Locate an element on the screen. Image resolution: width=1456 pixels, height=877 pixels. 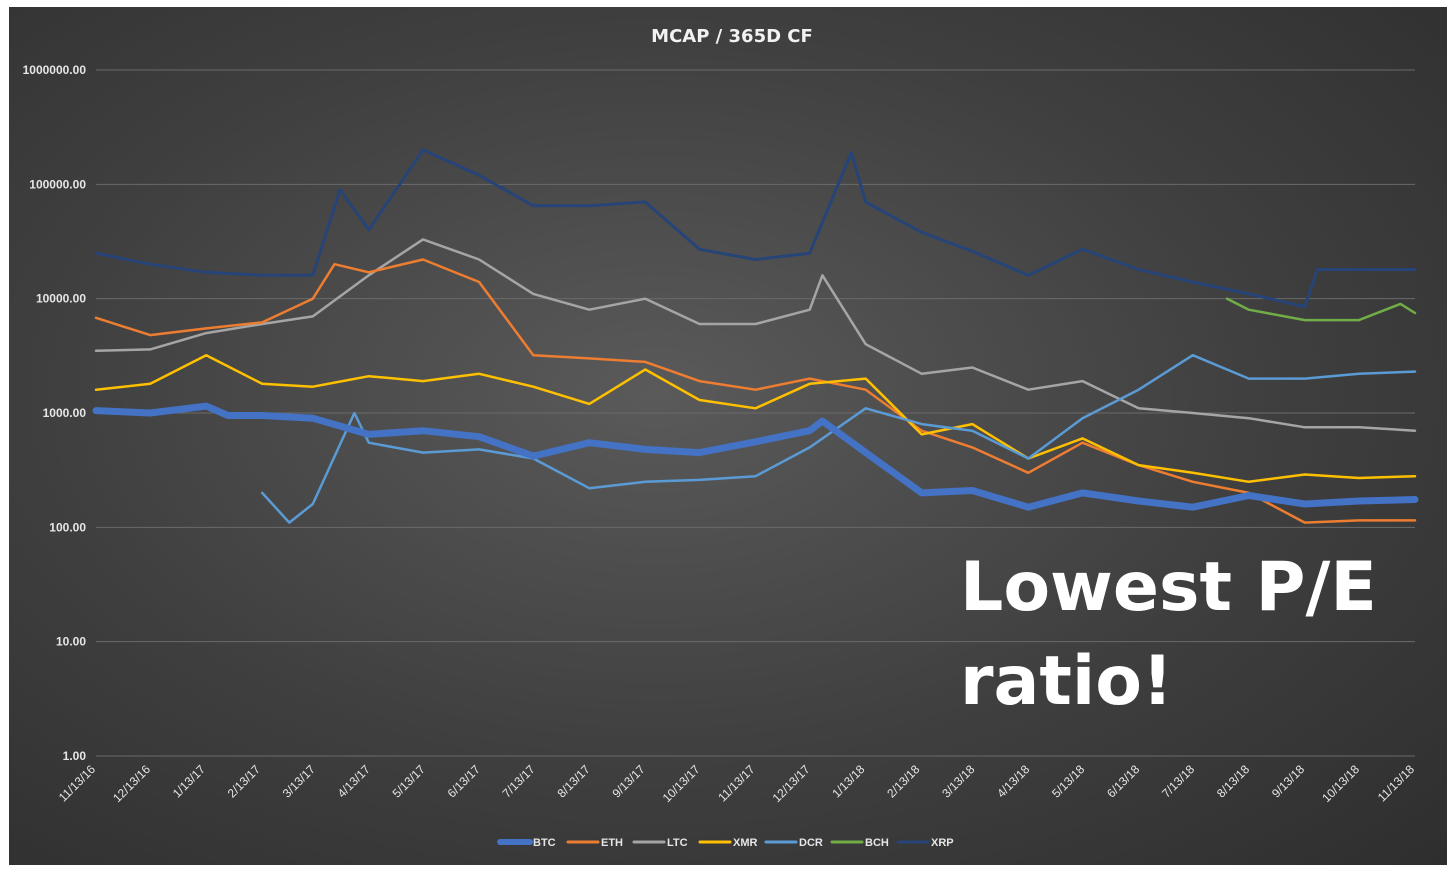
y-tick-label: 1000.00 is located at coordinates (65, 413).